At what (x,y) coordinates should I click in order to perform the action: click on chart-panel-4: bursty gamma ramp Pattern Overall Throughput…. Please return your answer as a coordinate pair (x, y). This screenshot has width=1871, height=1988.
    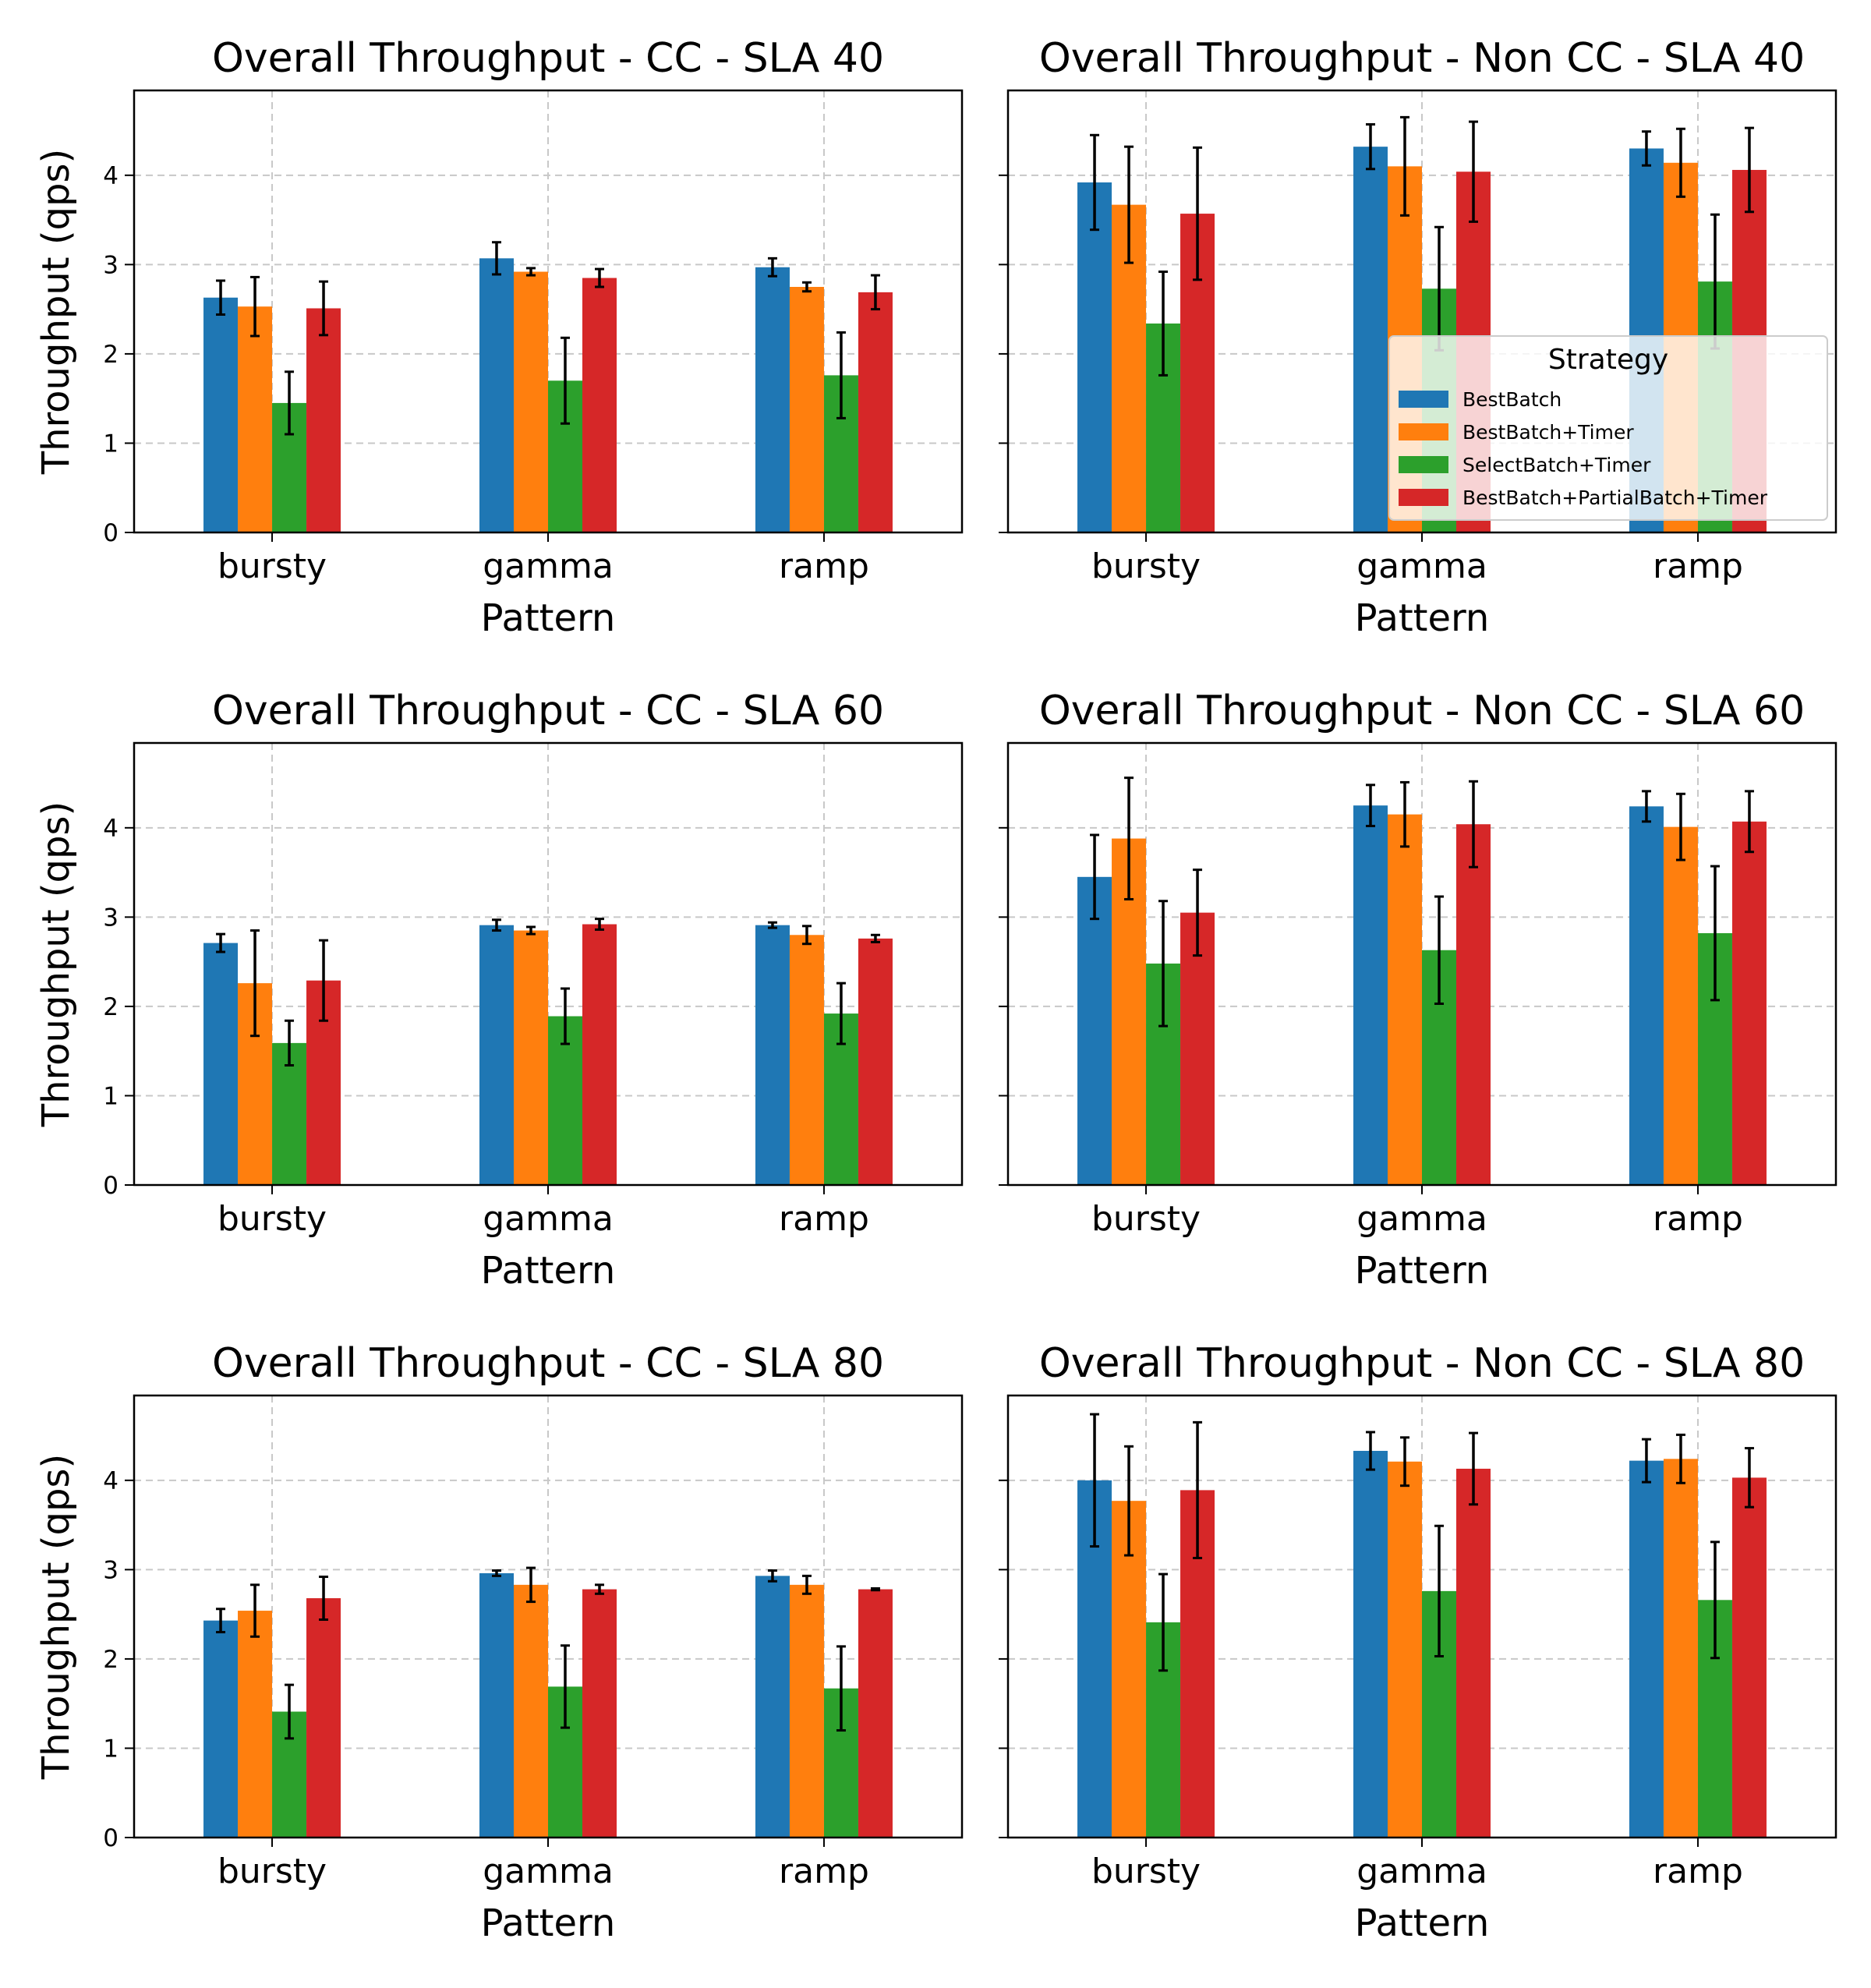
    Looking at the image, I should click on (1418, 990).